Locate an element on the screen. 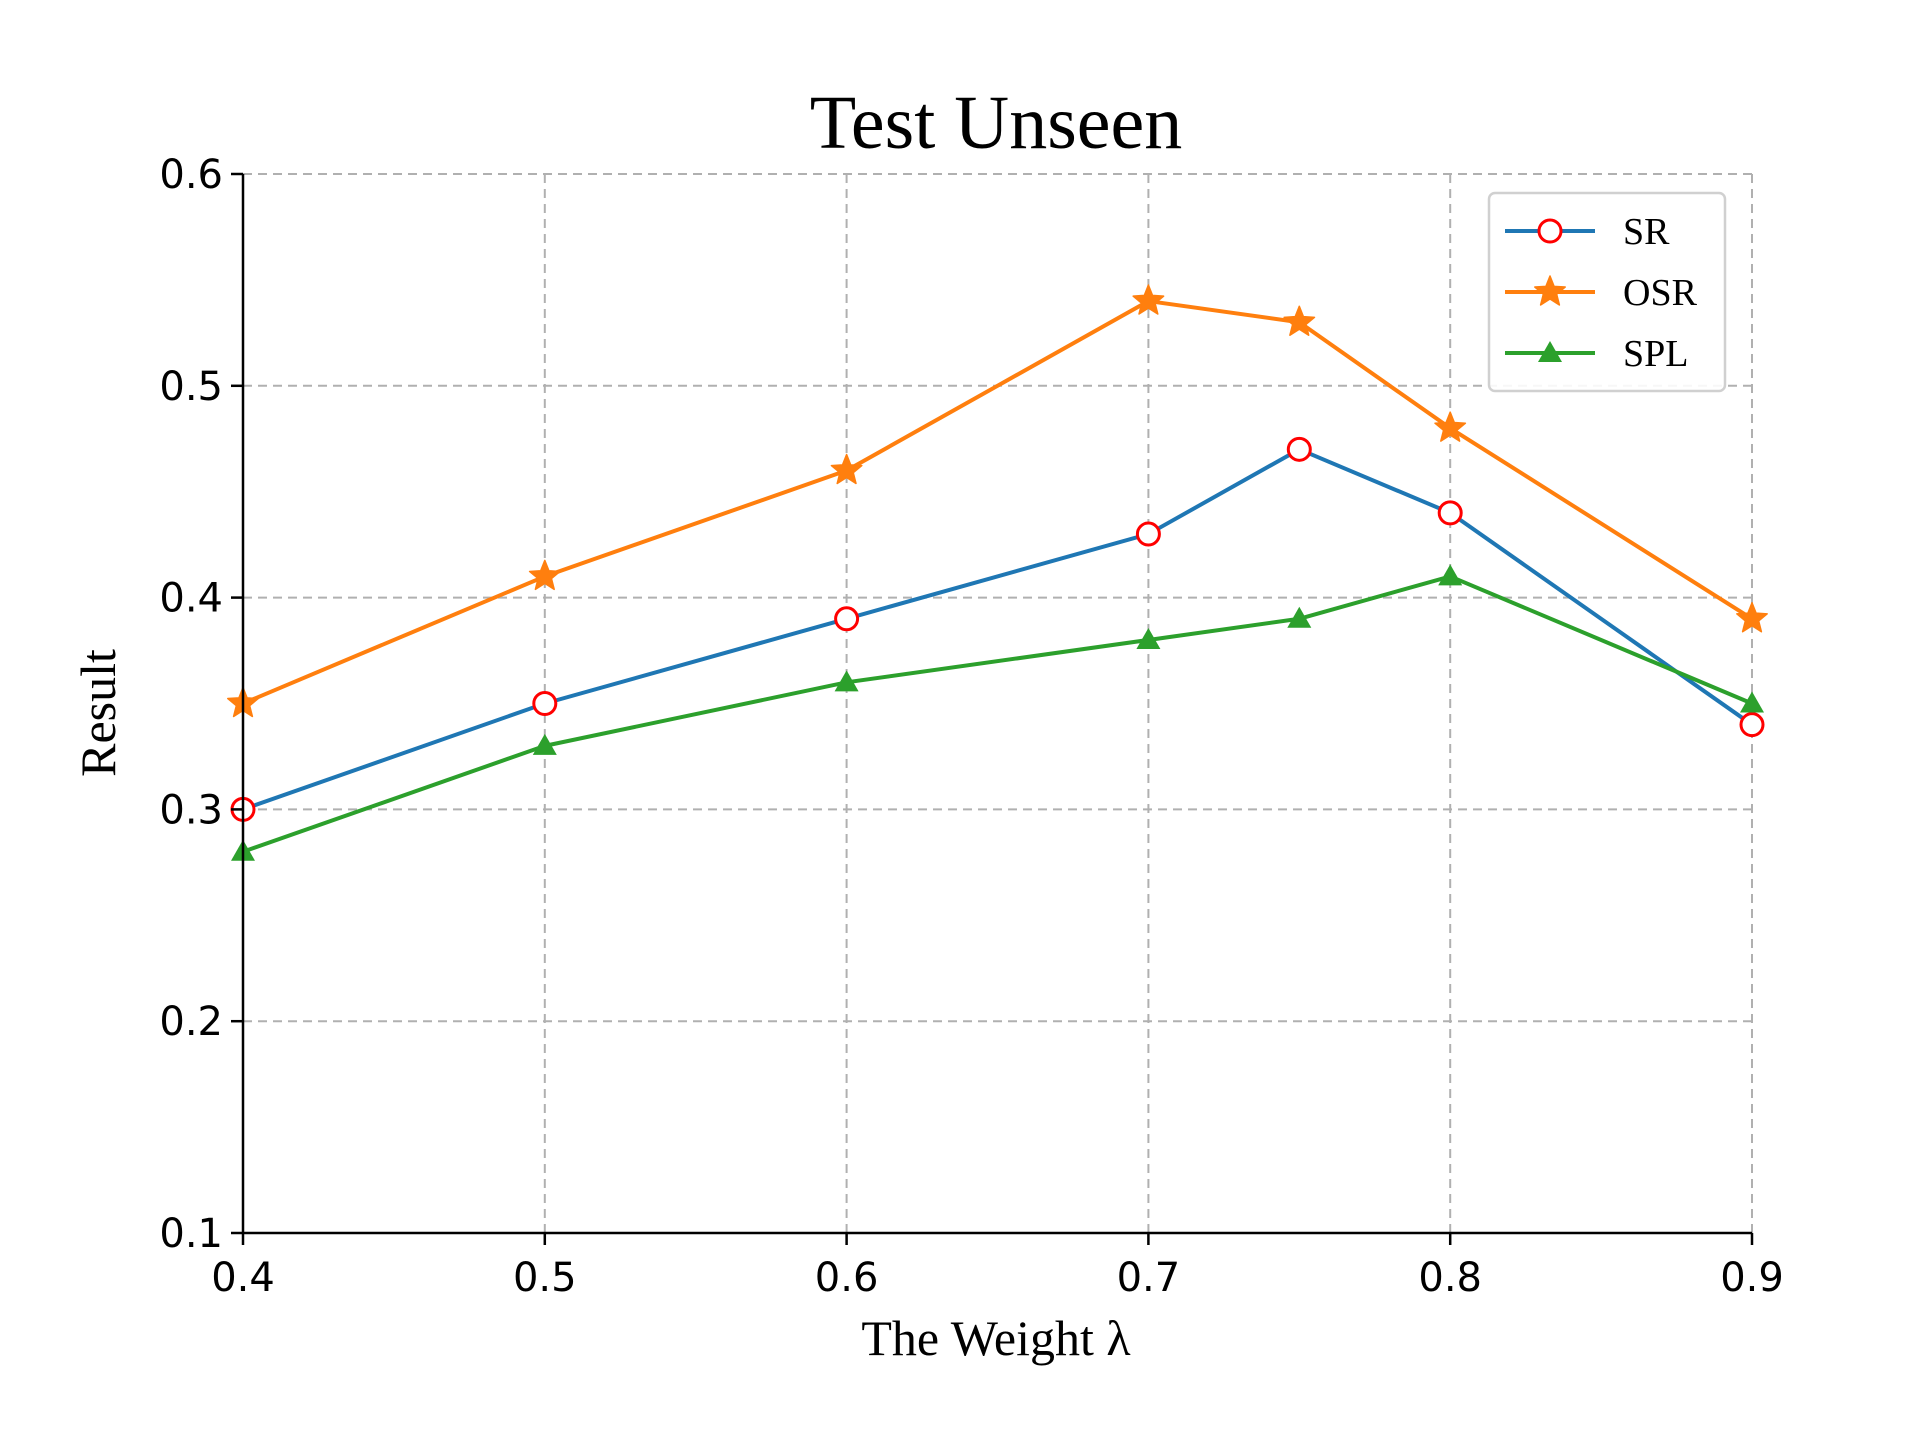 The image size is (1920, 1430). x-tick-label: 0.5 is located at coordinates (545, 1278).